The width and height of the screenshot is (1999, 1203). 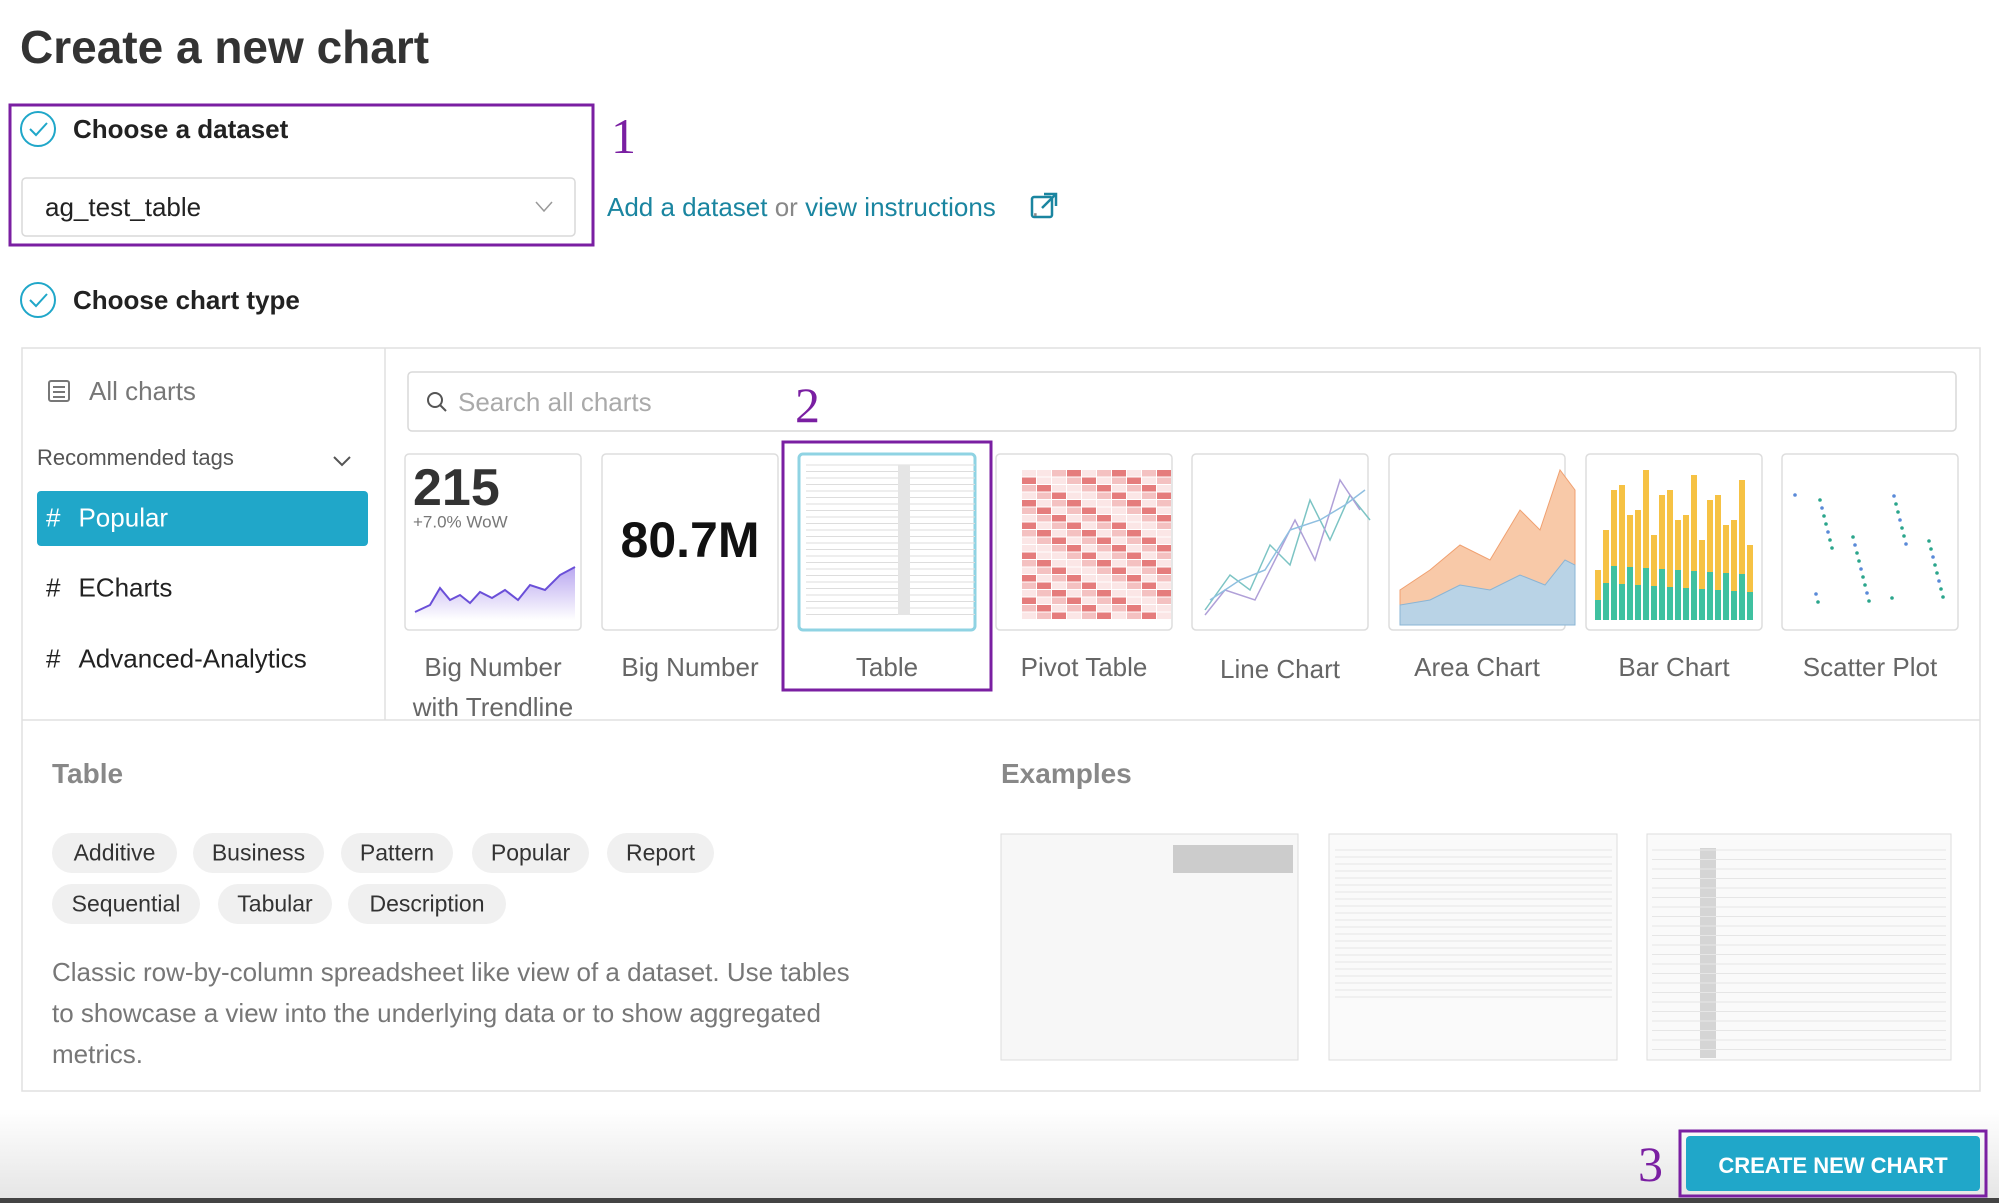 I want to click on chart-label: Big Number with Trendline, so click(x=493, y=687).